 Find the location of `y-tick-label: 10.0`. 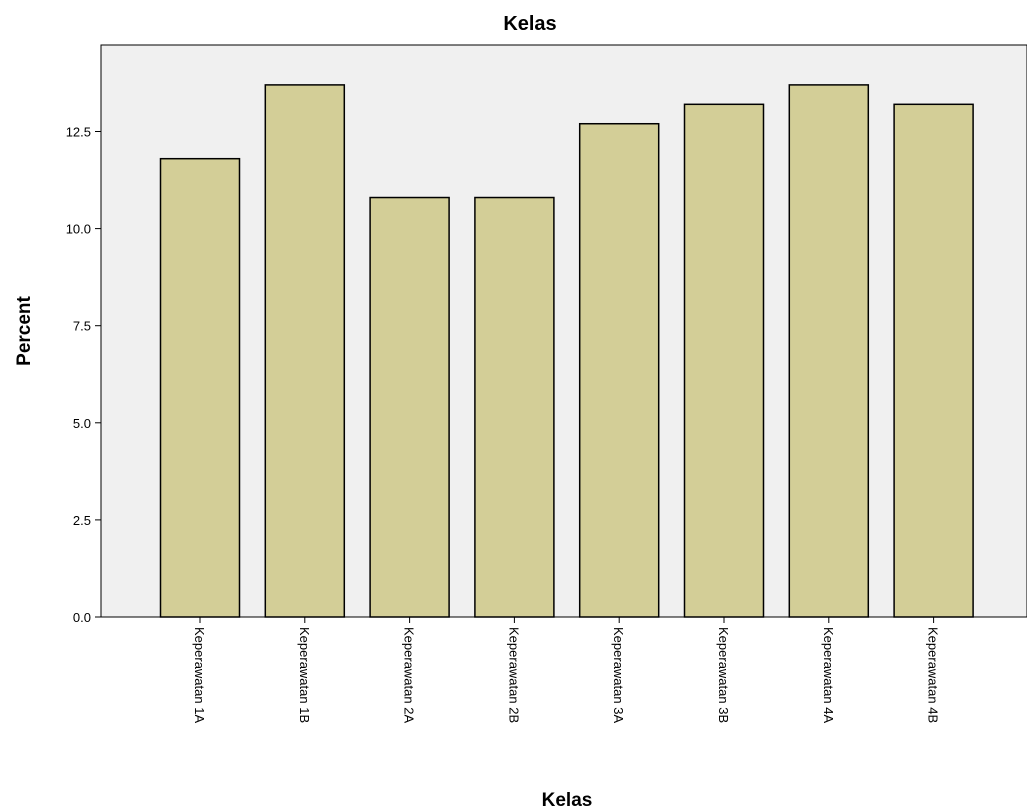

y-tick-label: 10.0 is located at coordinates (78, 229).